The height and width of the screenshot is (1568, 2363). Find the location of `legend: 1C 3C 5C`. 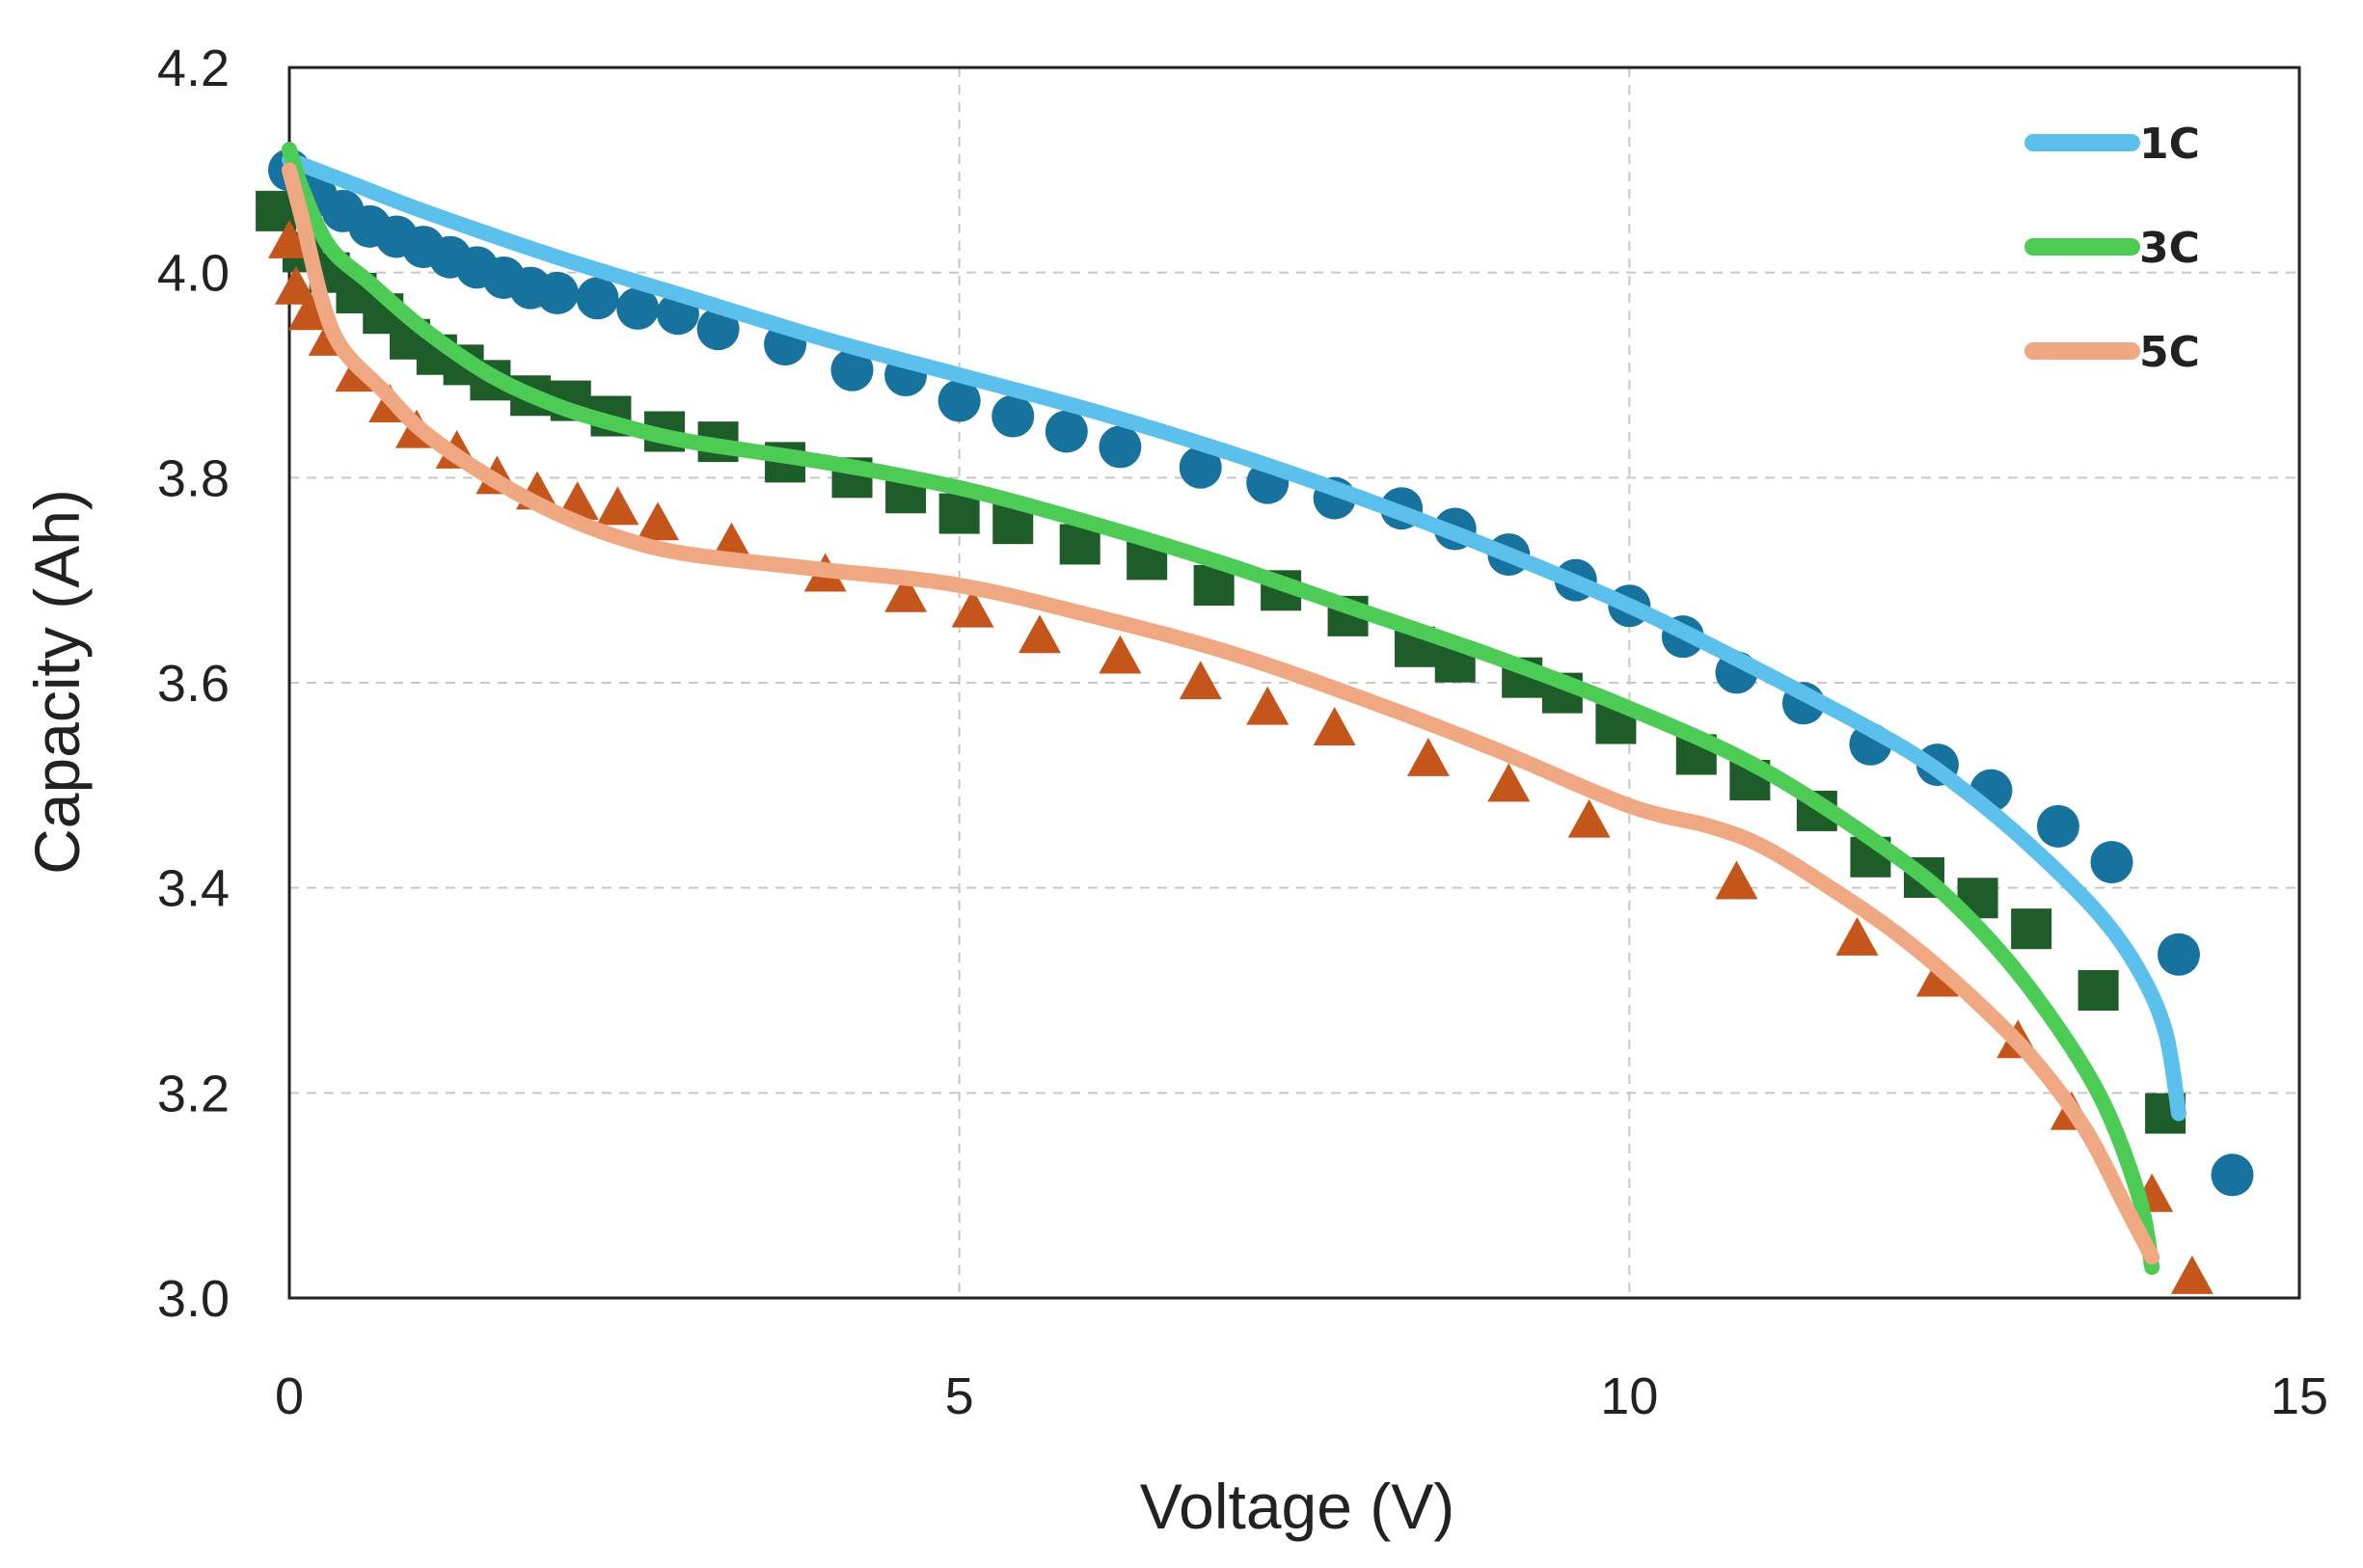

legend: 1C 3C 5C is located at coordinates (2112, 248).